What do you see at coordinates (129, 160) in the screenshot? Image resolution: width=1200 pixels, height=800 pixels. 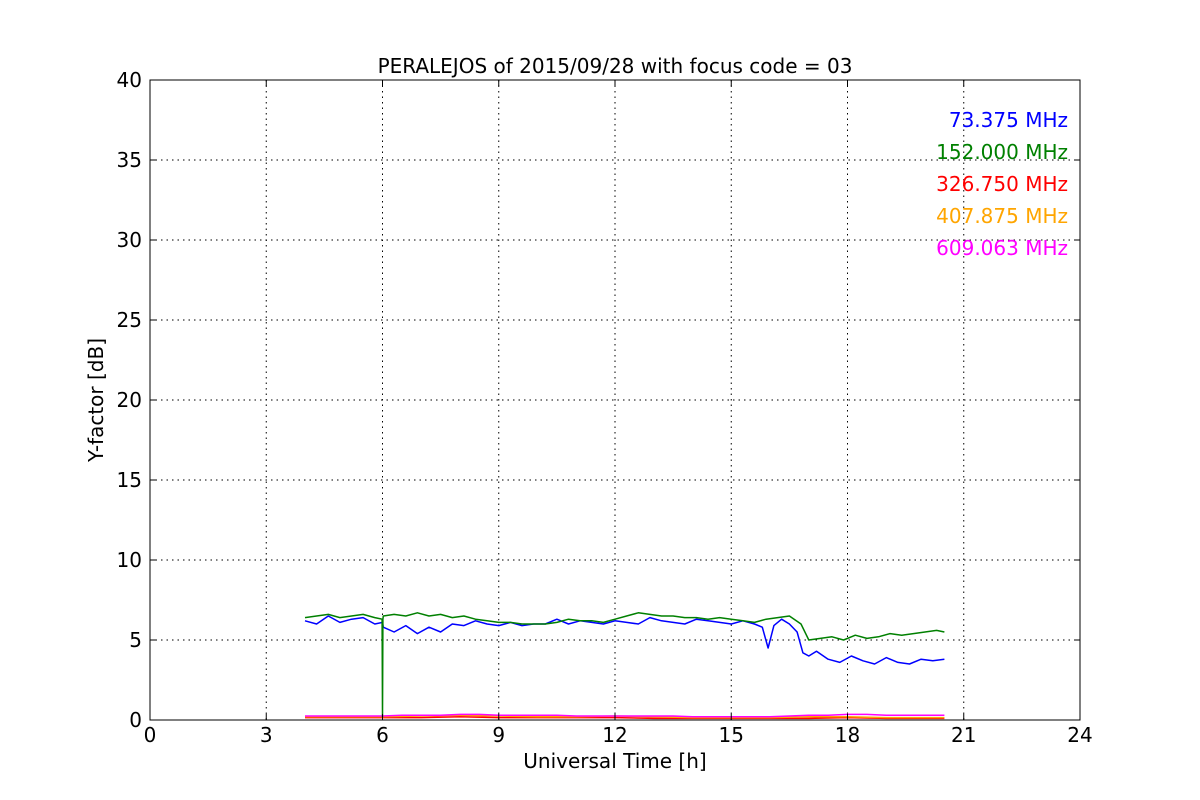 I see `y-tick-label: 35` at bounding box center [129, 160].